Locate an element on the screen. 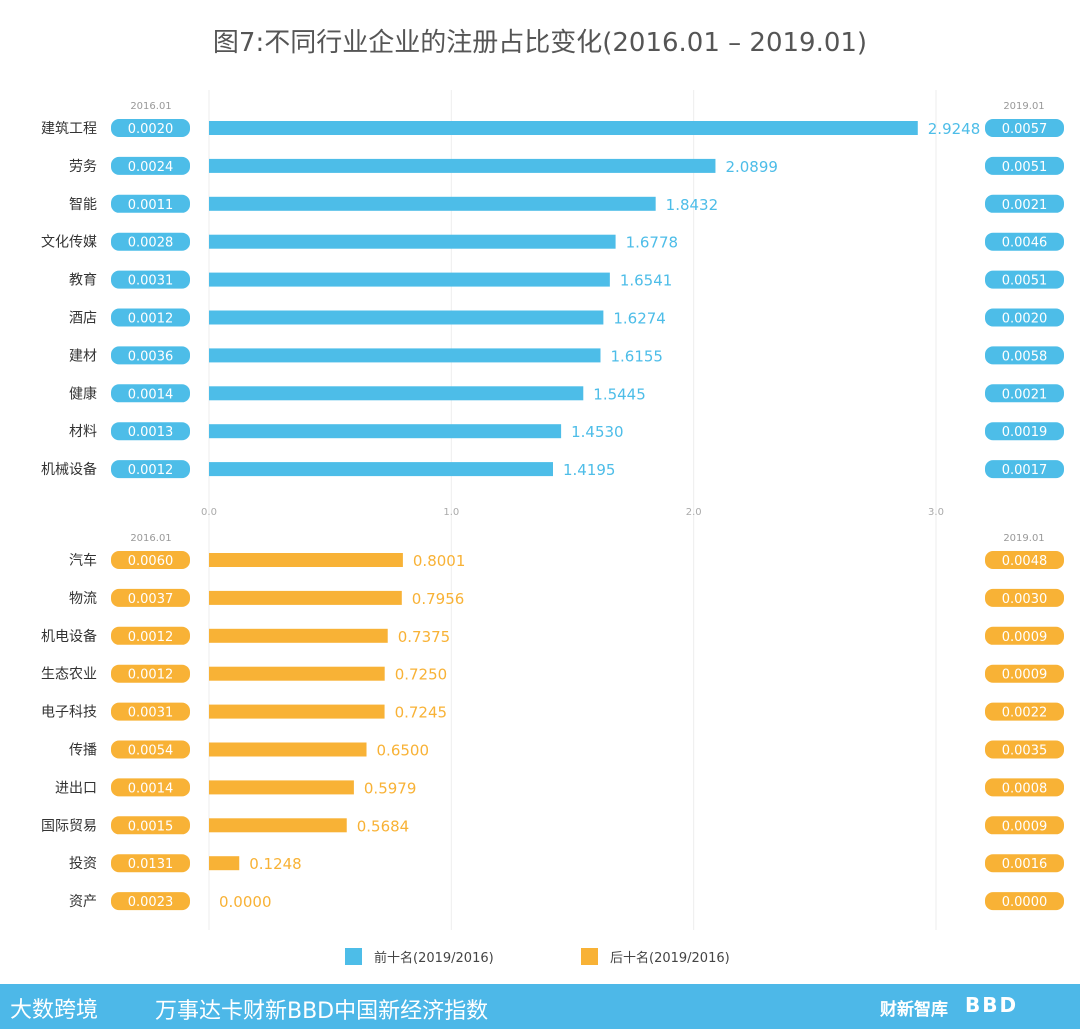 This screenshot has width=1080, height=1029. bar-value-label: 1.5445 is located at coordinates (619, 394).